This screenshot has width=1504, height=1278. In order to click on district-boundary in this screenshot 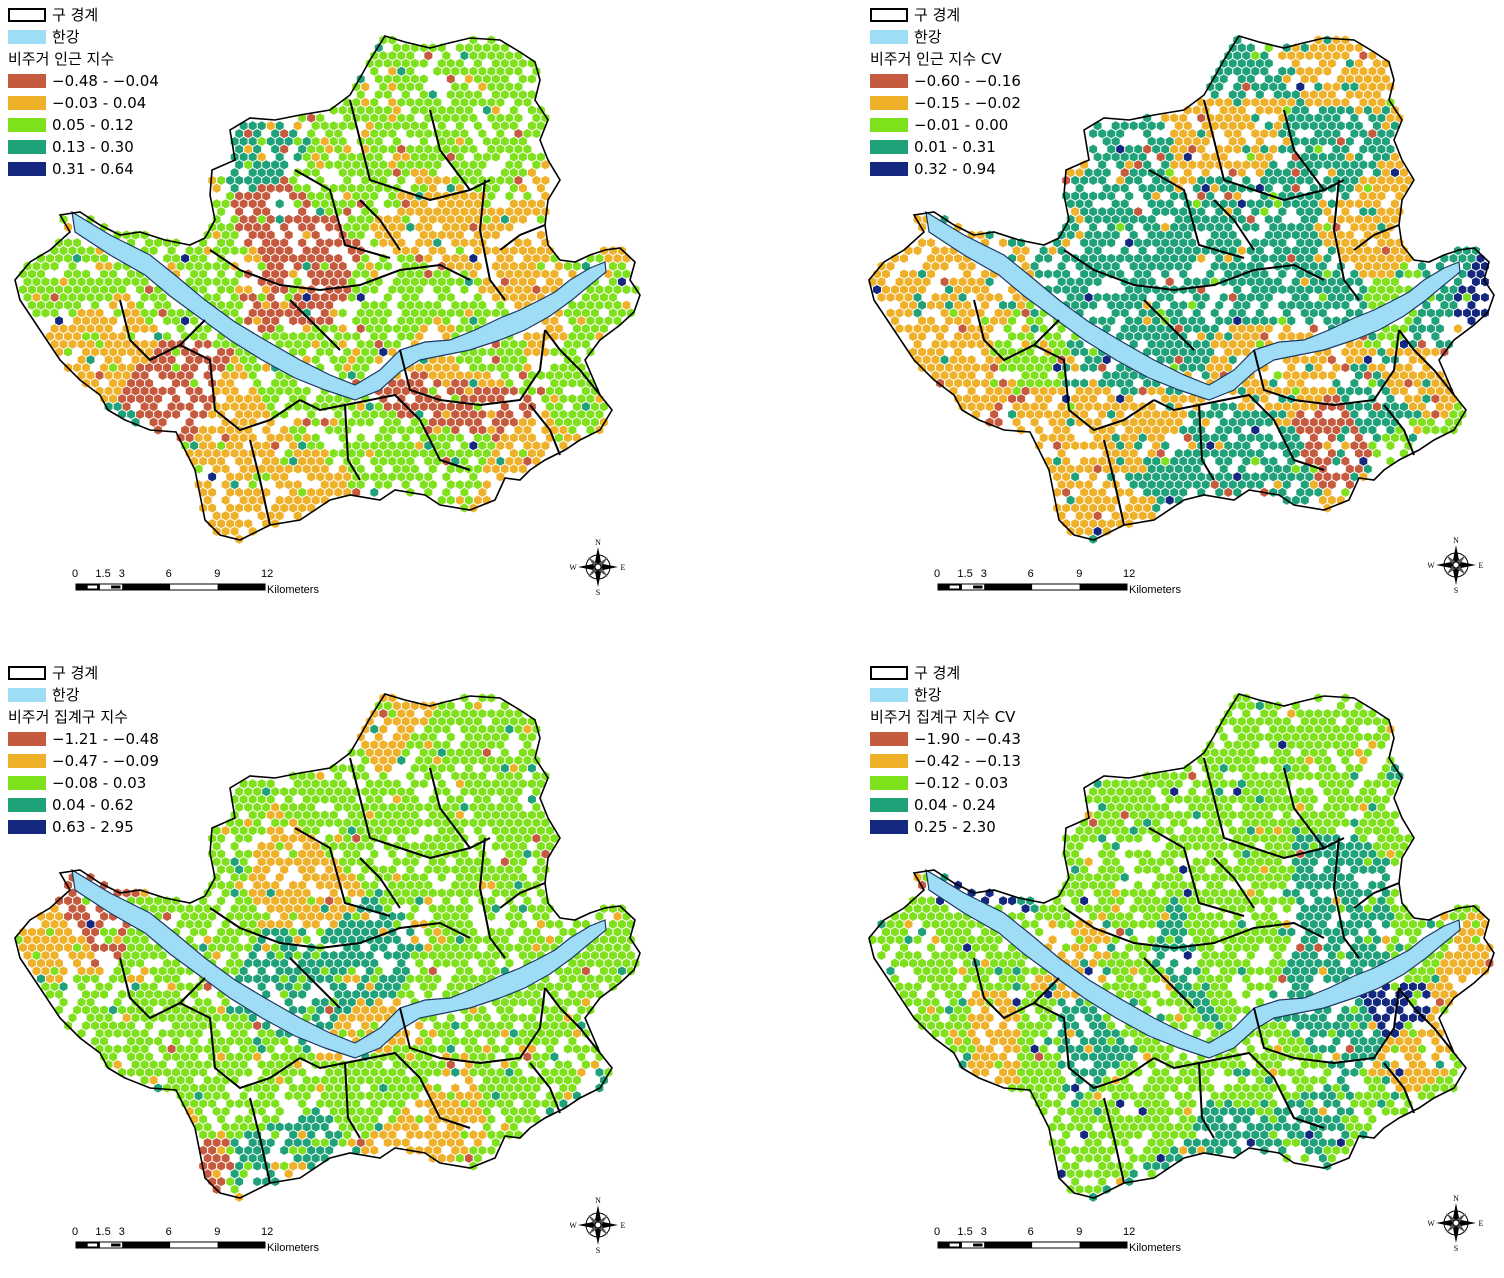, I will do `click(1114, 482)`.